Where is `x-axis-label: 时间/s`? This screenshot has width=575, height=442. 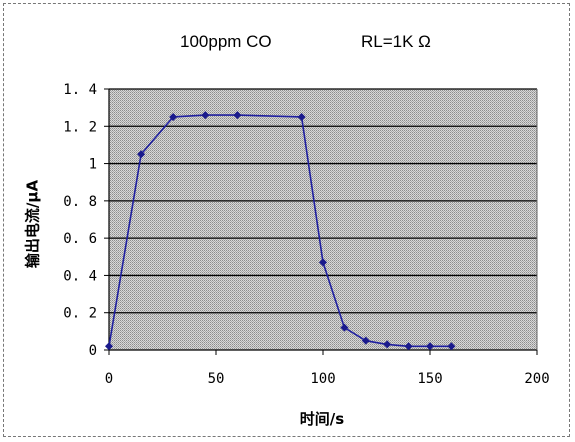 x-axis-label: 时间/s is located at coordinates (322, 419).